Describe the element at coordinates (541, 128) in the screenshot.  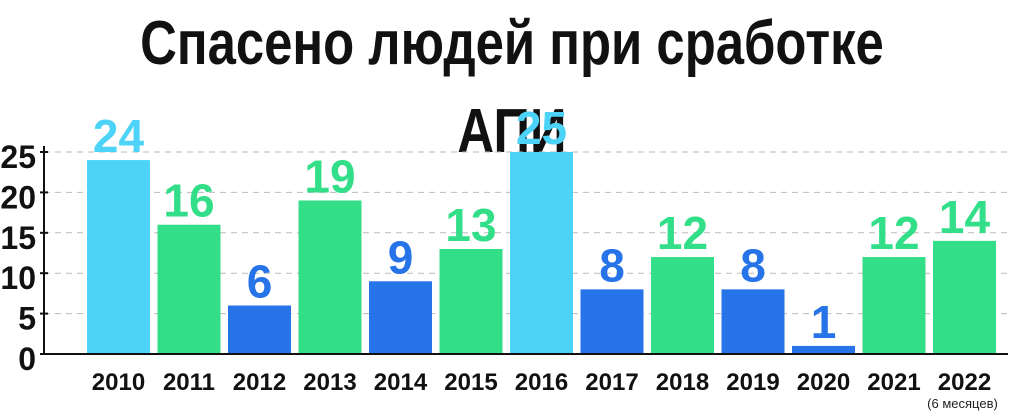
I see `data-label: 25` at that location.